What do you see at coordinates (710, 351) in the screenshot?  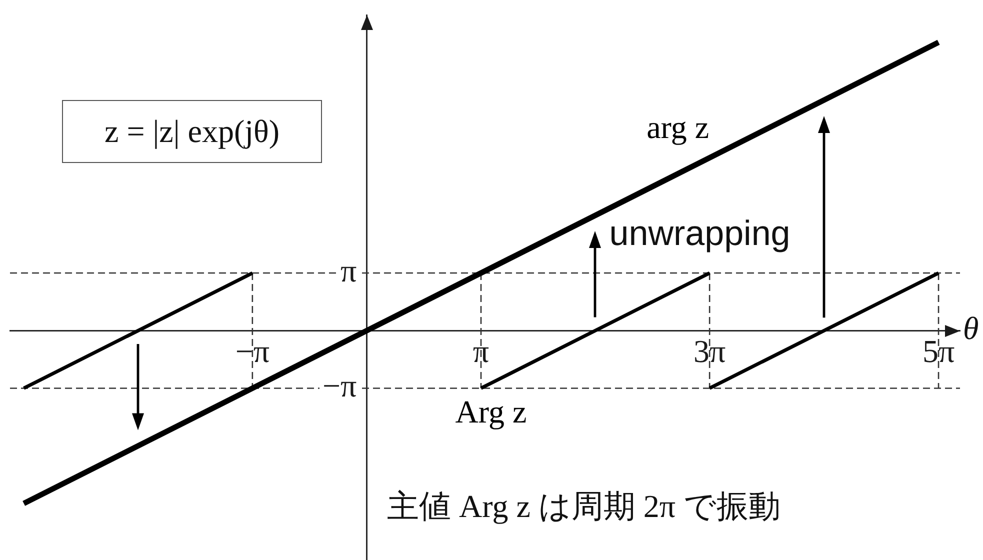 I see `x-tick-label: 3π` at bounding box center [710, 351].